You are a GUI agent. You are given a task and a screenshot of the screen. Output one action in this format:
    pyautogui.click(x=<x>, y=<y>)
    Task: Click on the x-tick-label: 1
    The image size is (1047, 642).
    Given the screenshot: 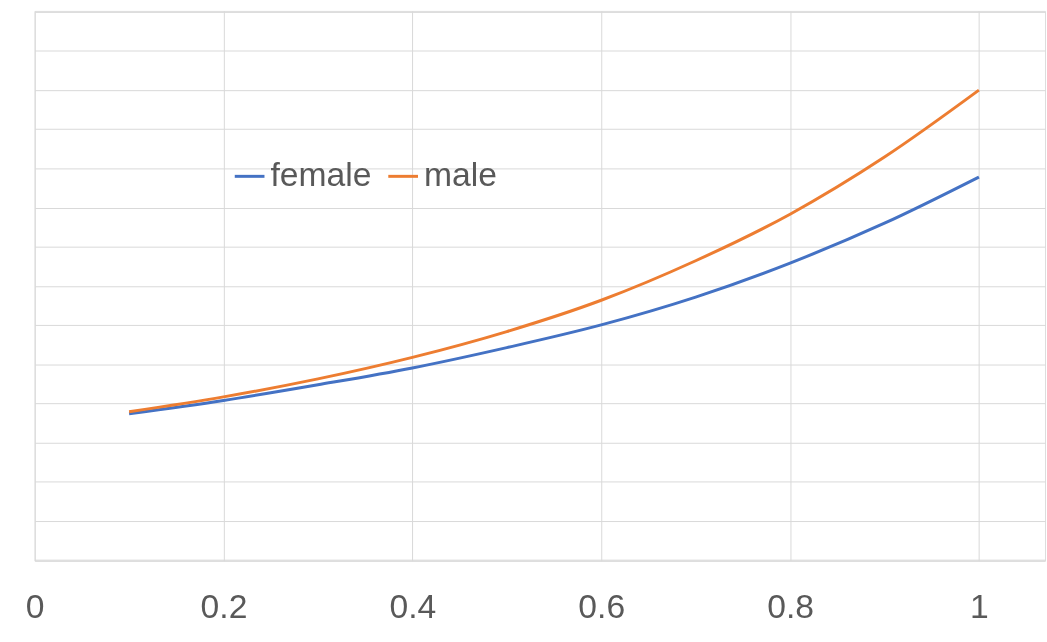 What is the action you would take?
    pyautogui.click(x=979, y=606)
    